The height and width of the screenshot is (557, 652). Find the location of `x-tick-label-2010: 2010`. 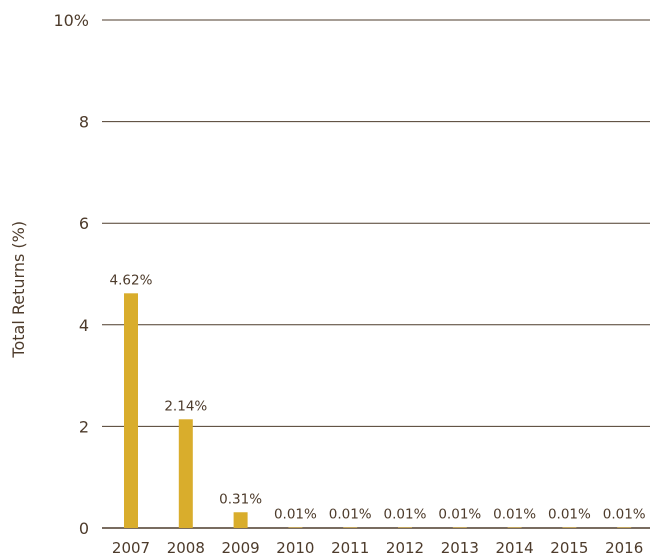

x-tick-label-2010: 2010 is located at coordinates (295, 548).